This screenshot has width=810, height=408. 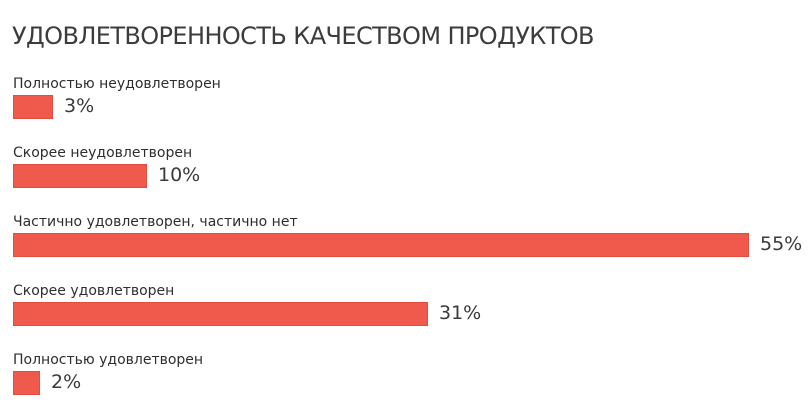 I want to click on value-label: 3%, so click(x=79, y=106).